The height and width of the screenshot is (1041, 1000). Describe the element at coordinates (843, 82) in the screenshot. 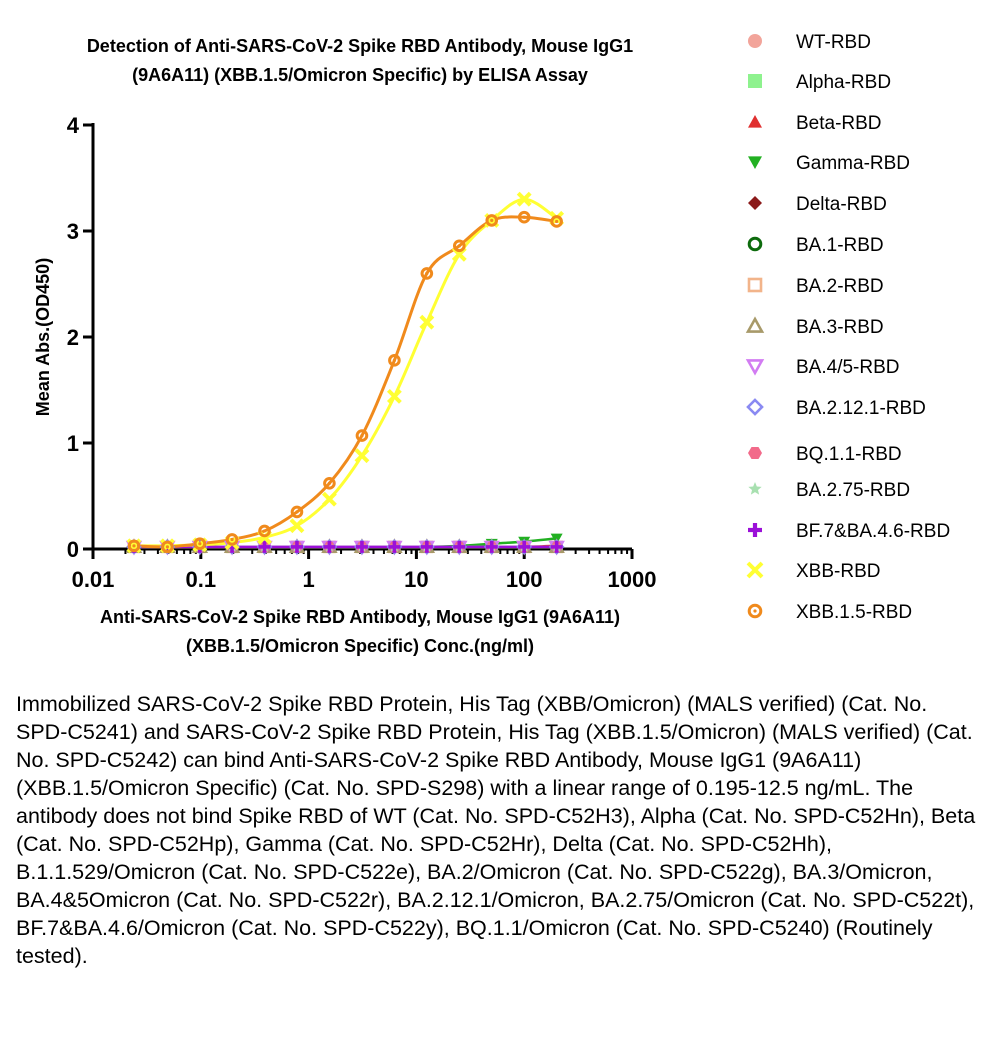

I see `legend-label: Alpha-RBD` at that location.